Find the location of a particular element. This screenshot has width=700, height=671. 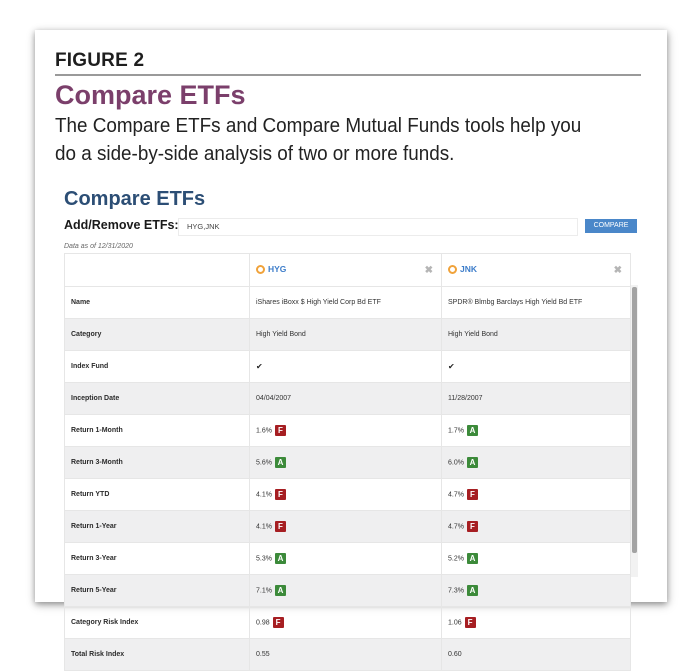

row-label: Return 3-Month is located at coordinates (157, 462).